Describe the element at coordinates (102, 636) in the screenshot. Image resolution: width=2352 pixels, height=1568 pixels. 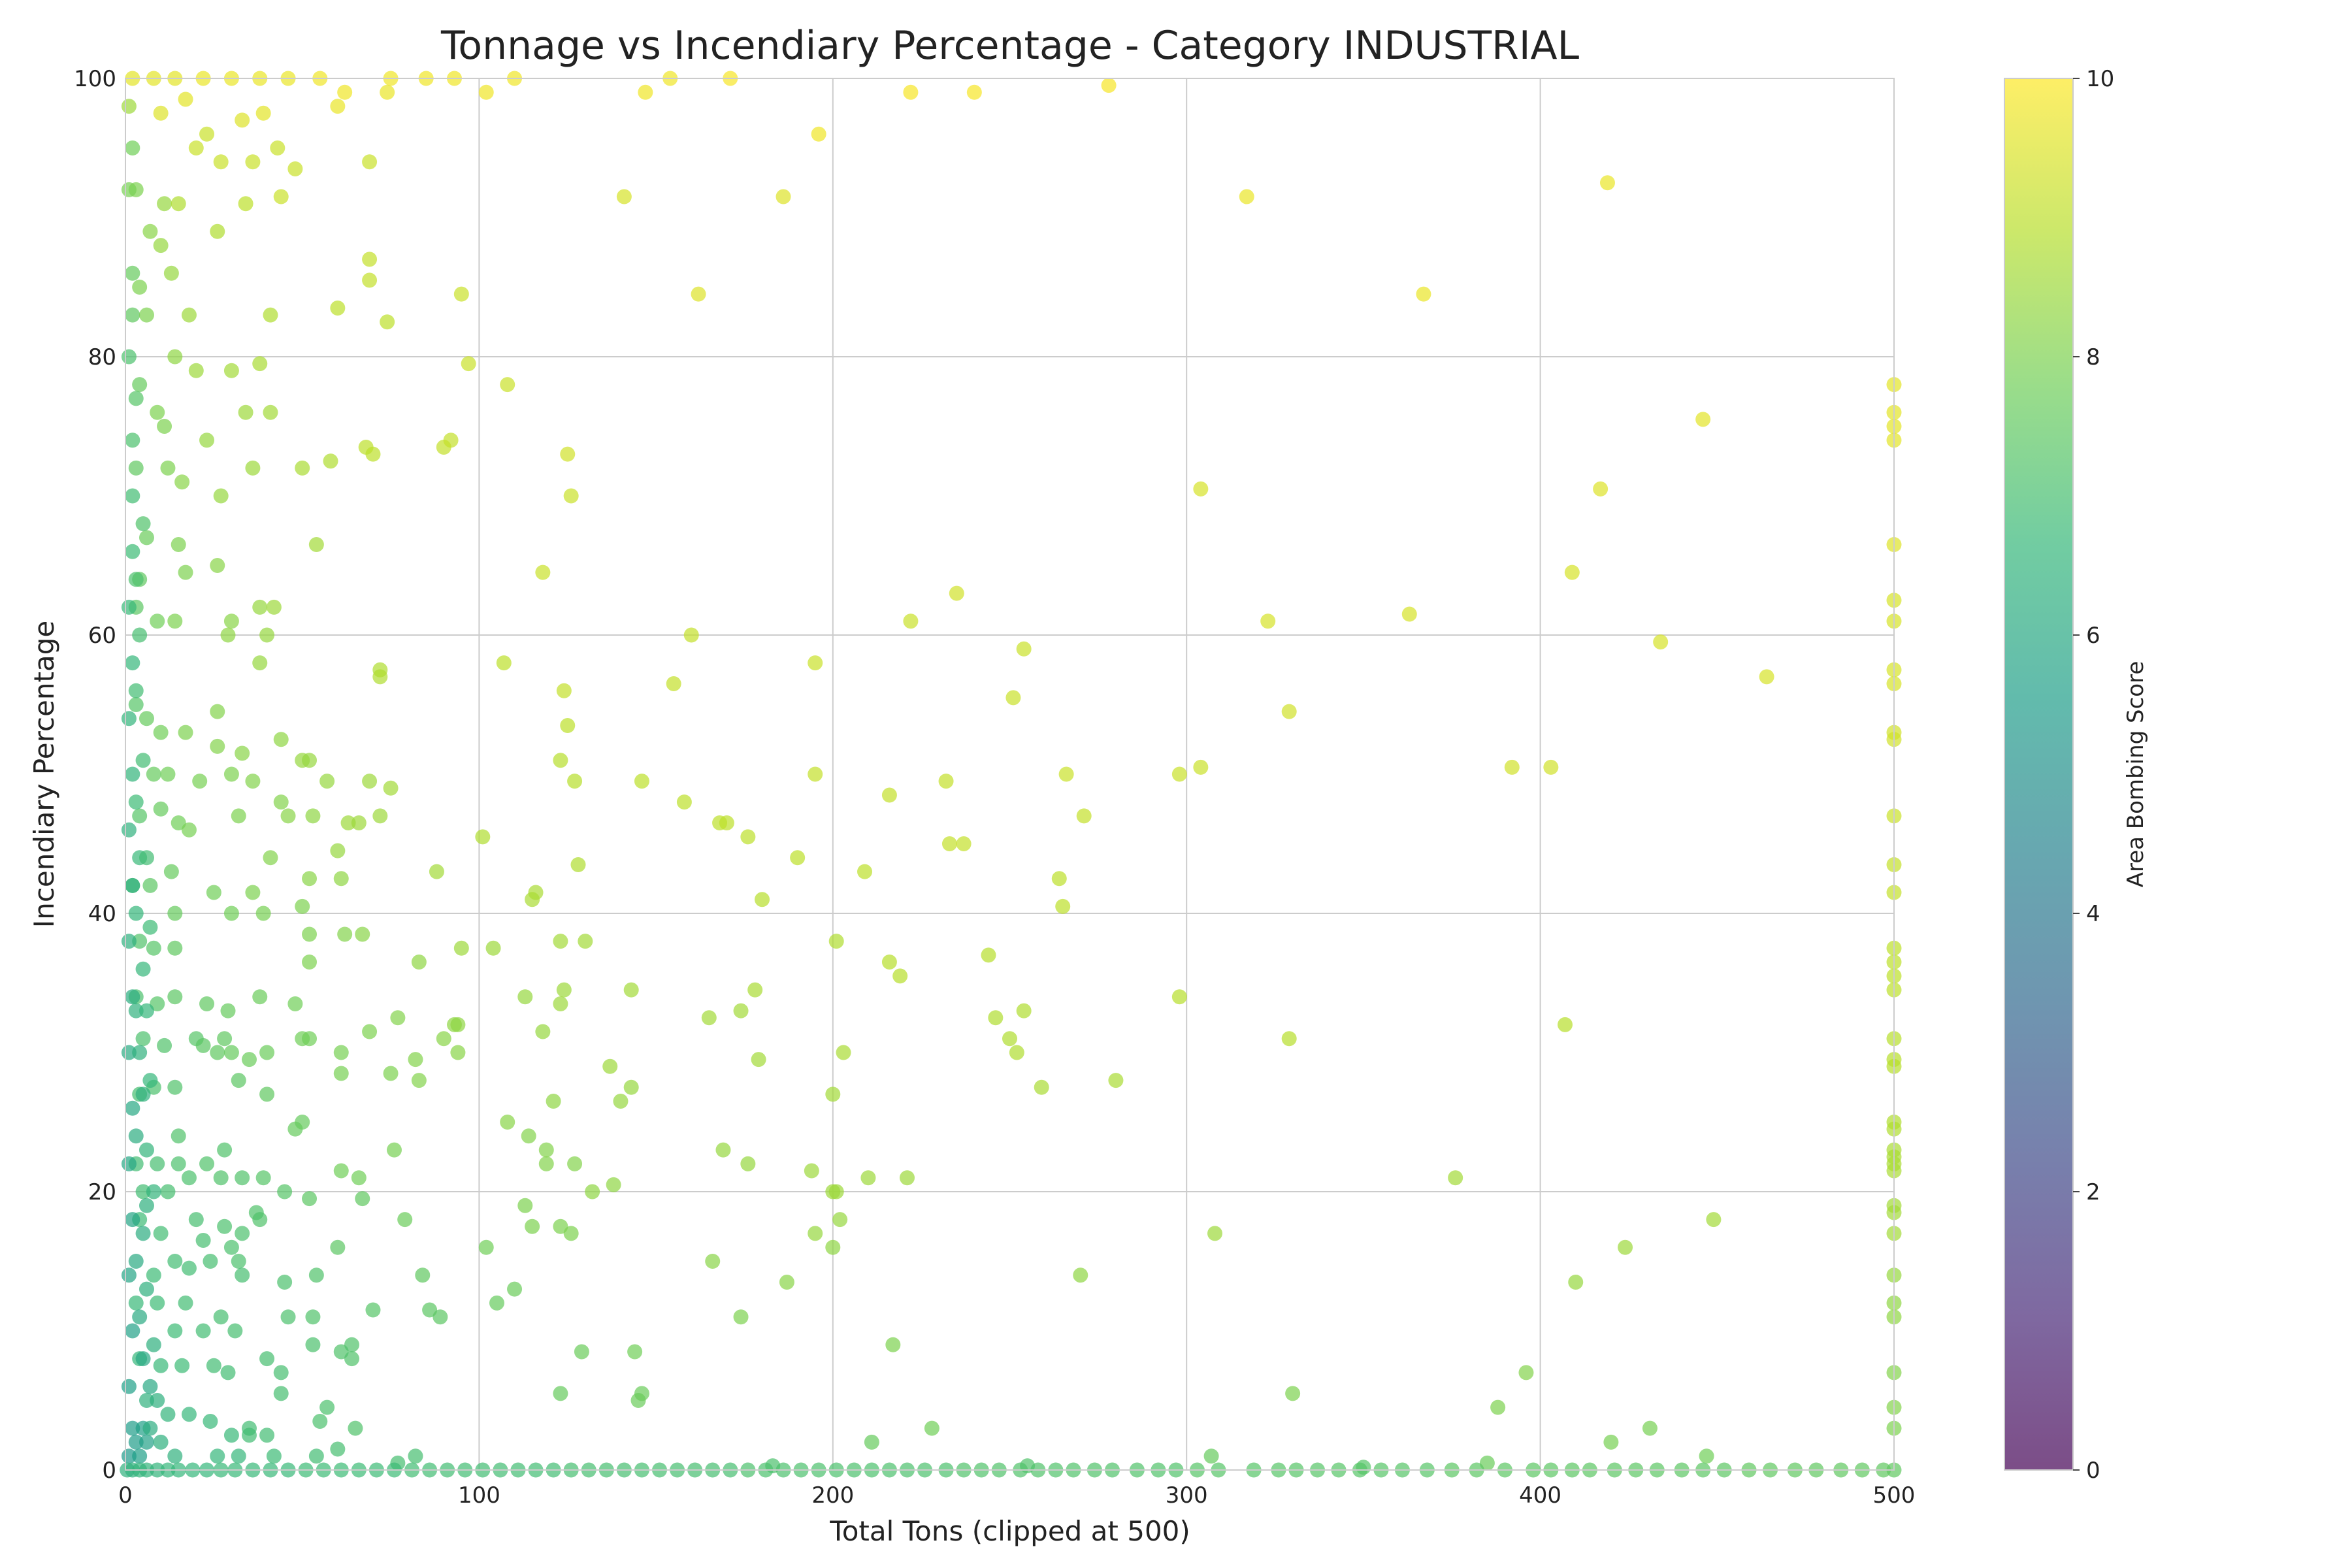
I see `y-tick-label: 60` at that location.